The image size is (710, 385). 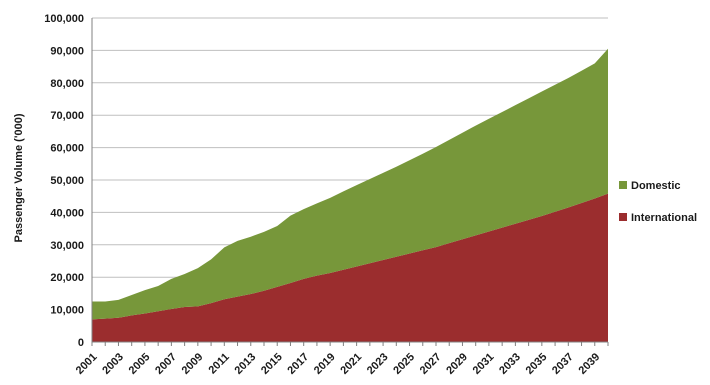 I want to click on y-tick-label: 10,000, so click(x=67, y=311).